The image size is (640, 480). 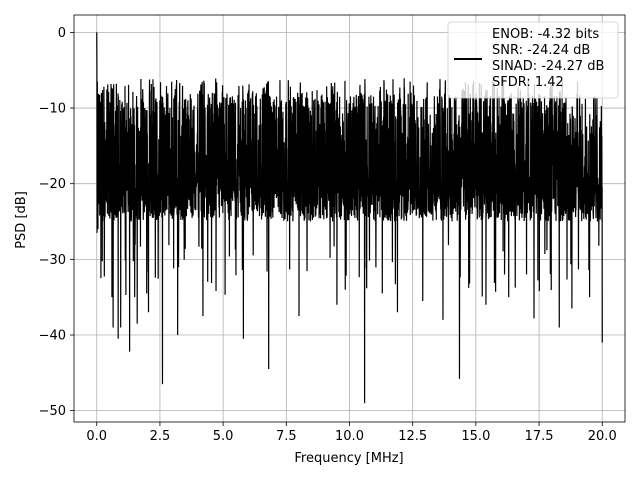 I want to click on legend-entry-line: SFDR: 1.42, so click(x=528, y=82).